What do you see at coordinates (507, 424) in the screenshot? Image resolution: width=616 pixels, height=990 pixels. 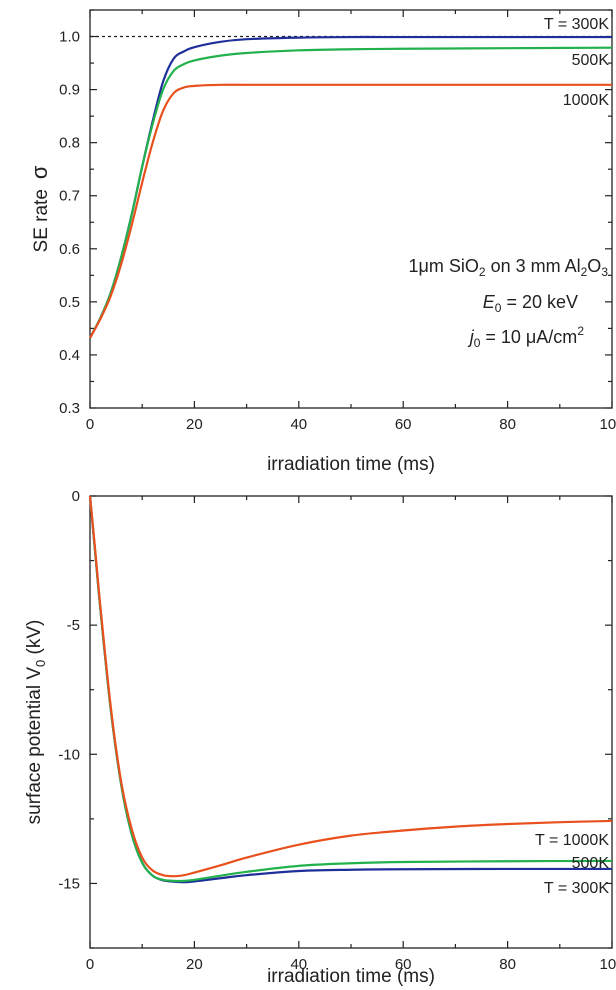 I see `top-x-tick-label: 80` at bounding box center [507, 424].